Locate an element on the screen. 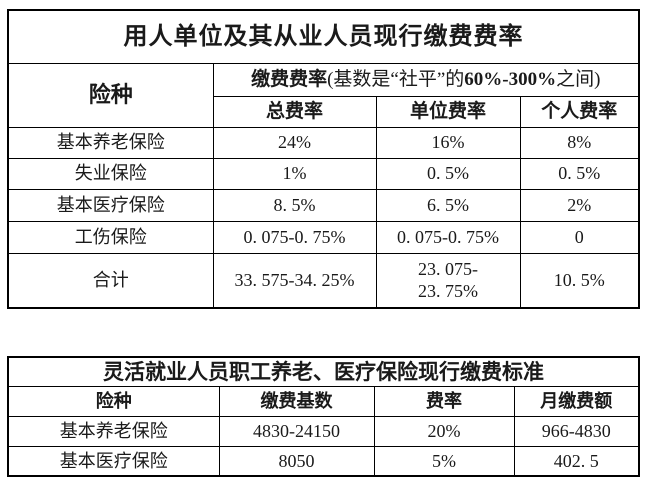  total-rate-cell: 24% is located at coordinates (294, 142).